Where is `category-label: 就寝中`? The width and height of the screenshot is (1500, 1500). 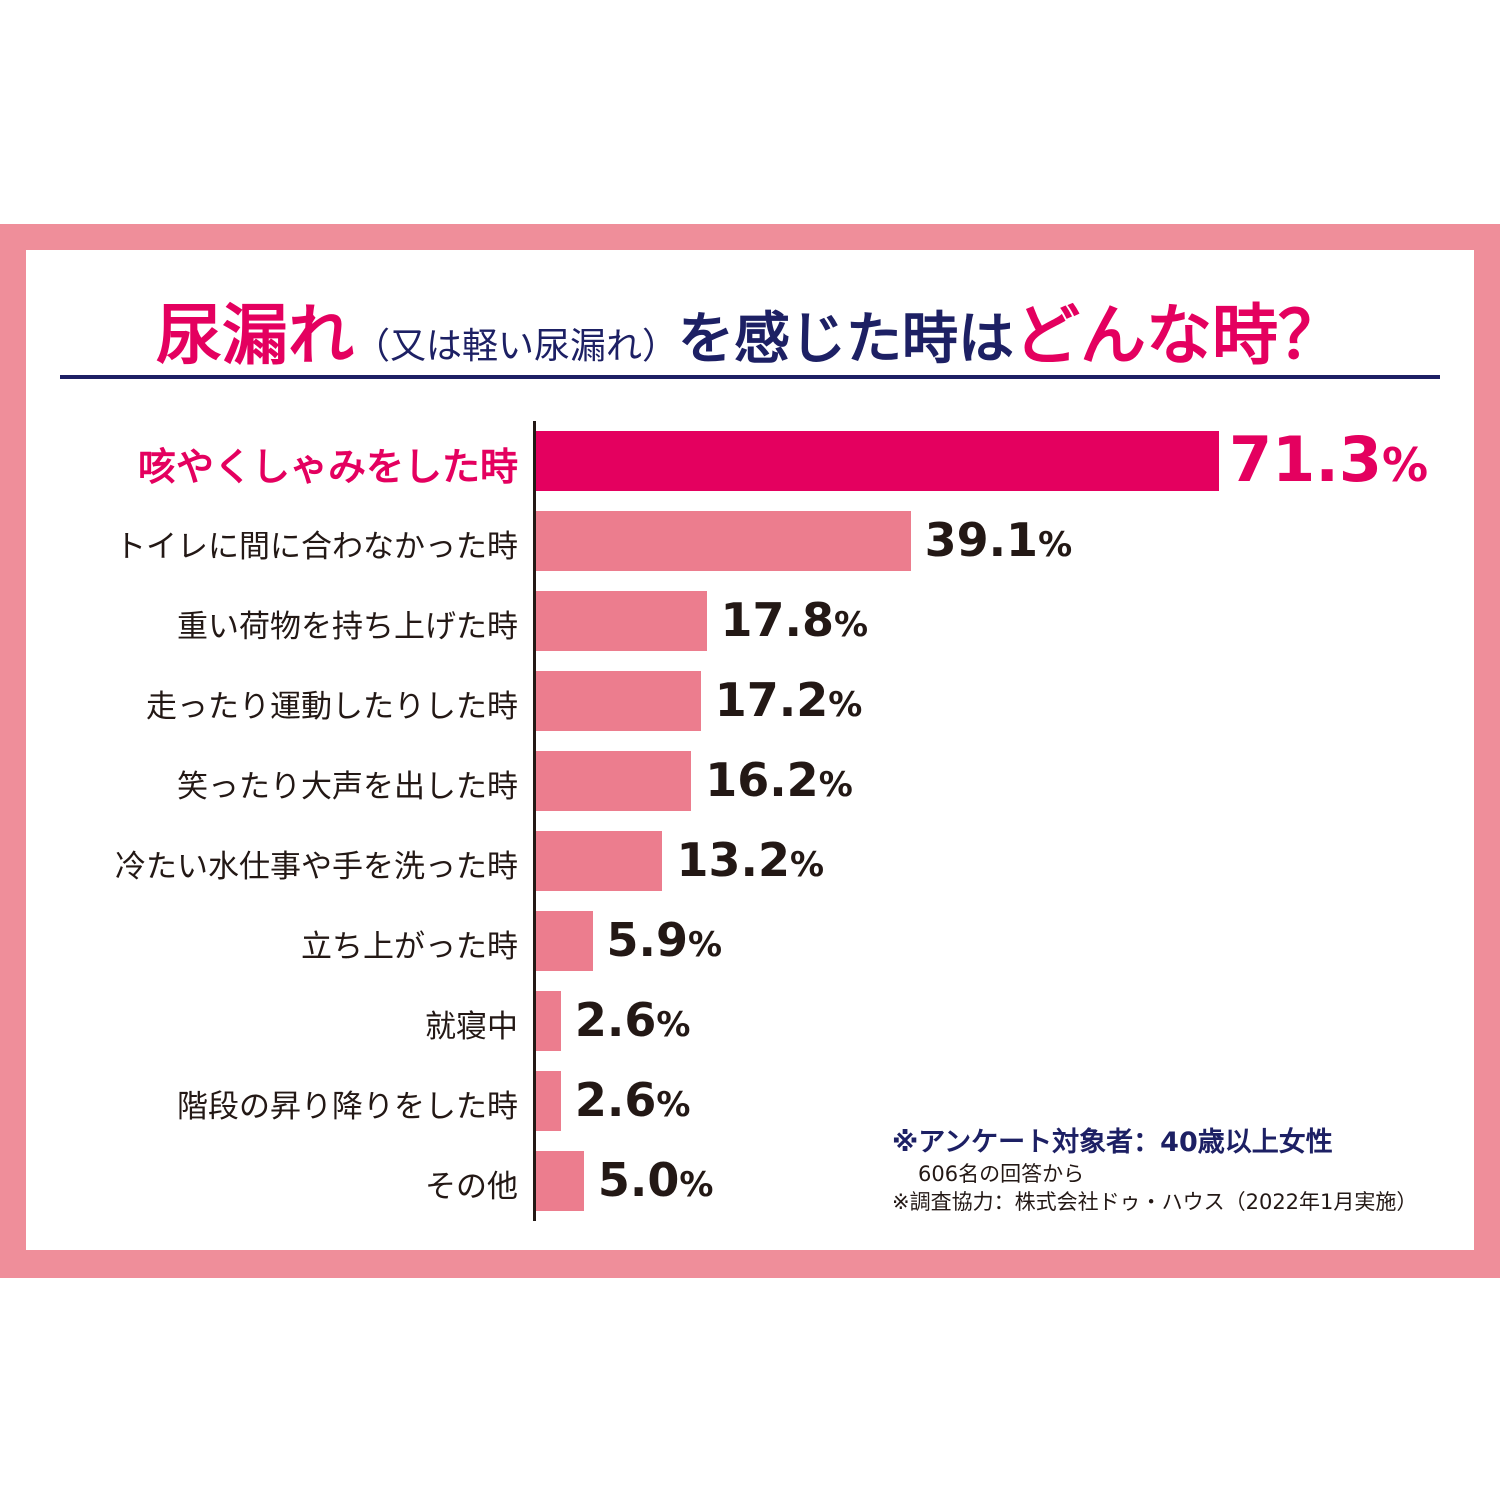 category-label: 就寝中 is located at coordinates (471, 1027).